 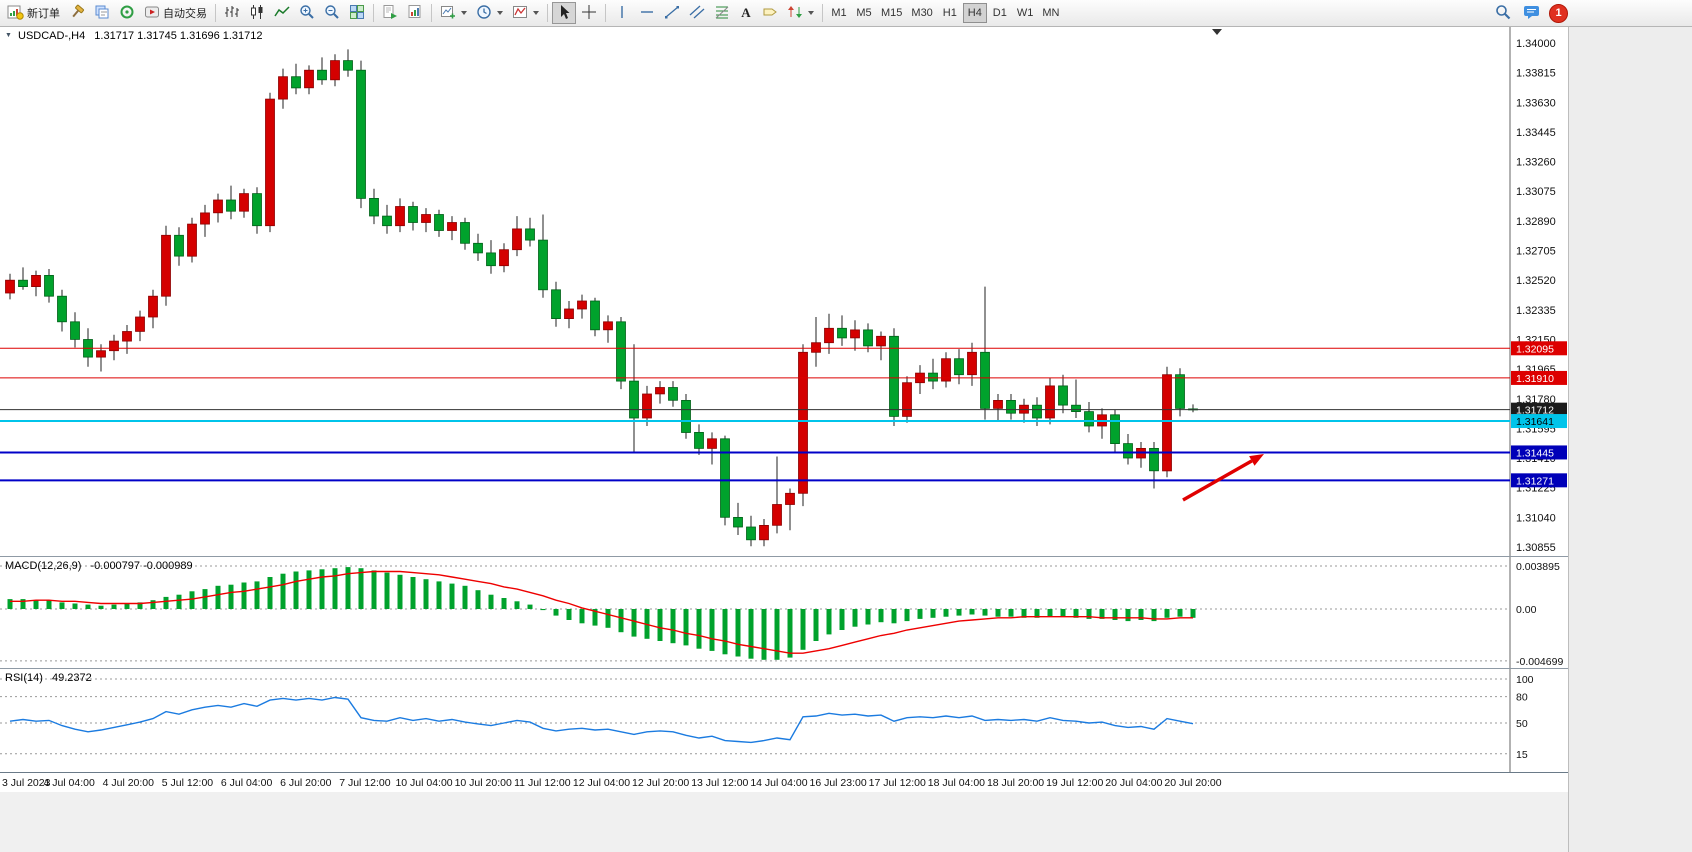 What do you see at coordinates (257, 13) in the screenshot?
I see `candle-chart-button` at bounding box center [257, 13].